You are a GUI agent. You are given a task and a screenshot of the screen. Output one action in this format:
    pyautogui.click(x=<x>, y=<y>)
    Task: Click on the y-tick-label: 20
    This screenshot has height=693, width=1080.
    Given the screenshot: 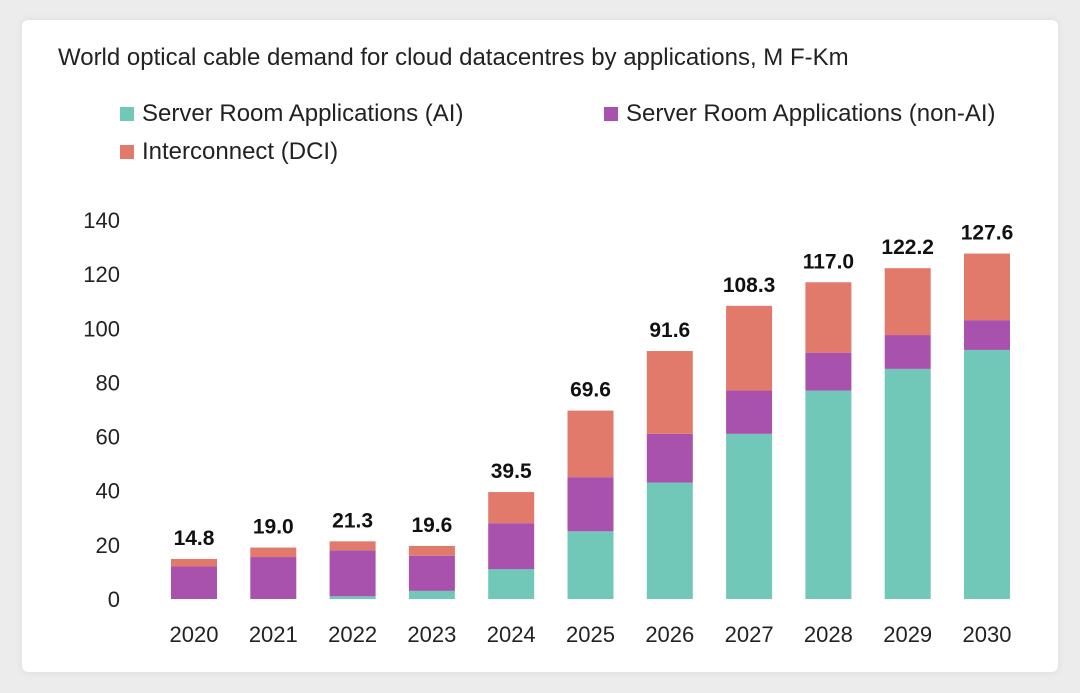 What is the action you would take?
    pyautogui.click(x=108, y=545)
    